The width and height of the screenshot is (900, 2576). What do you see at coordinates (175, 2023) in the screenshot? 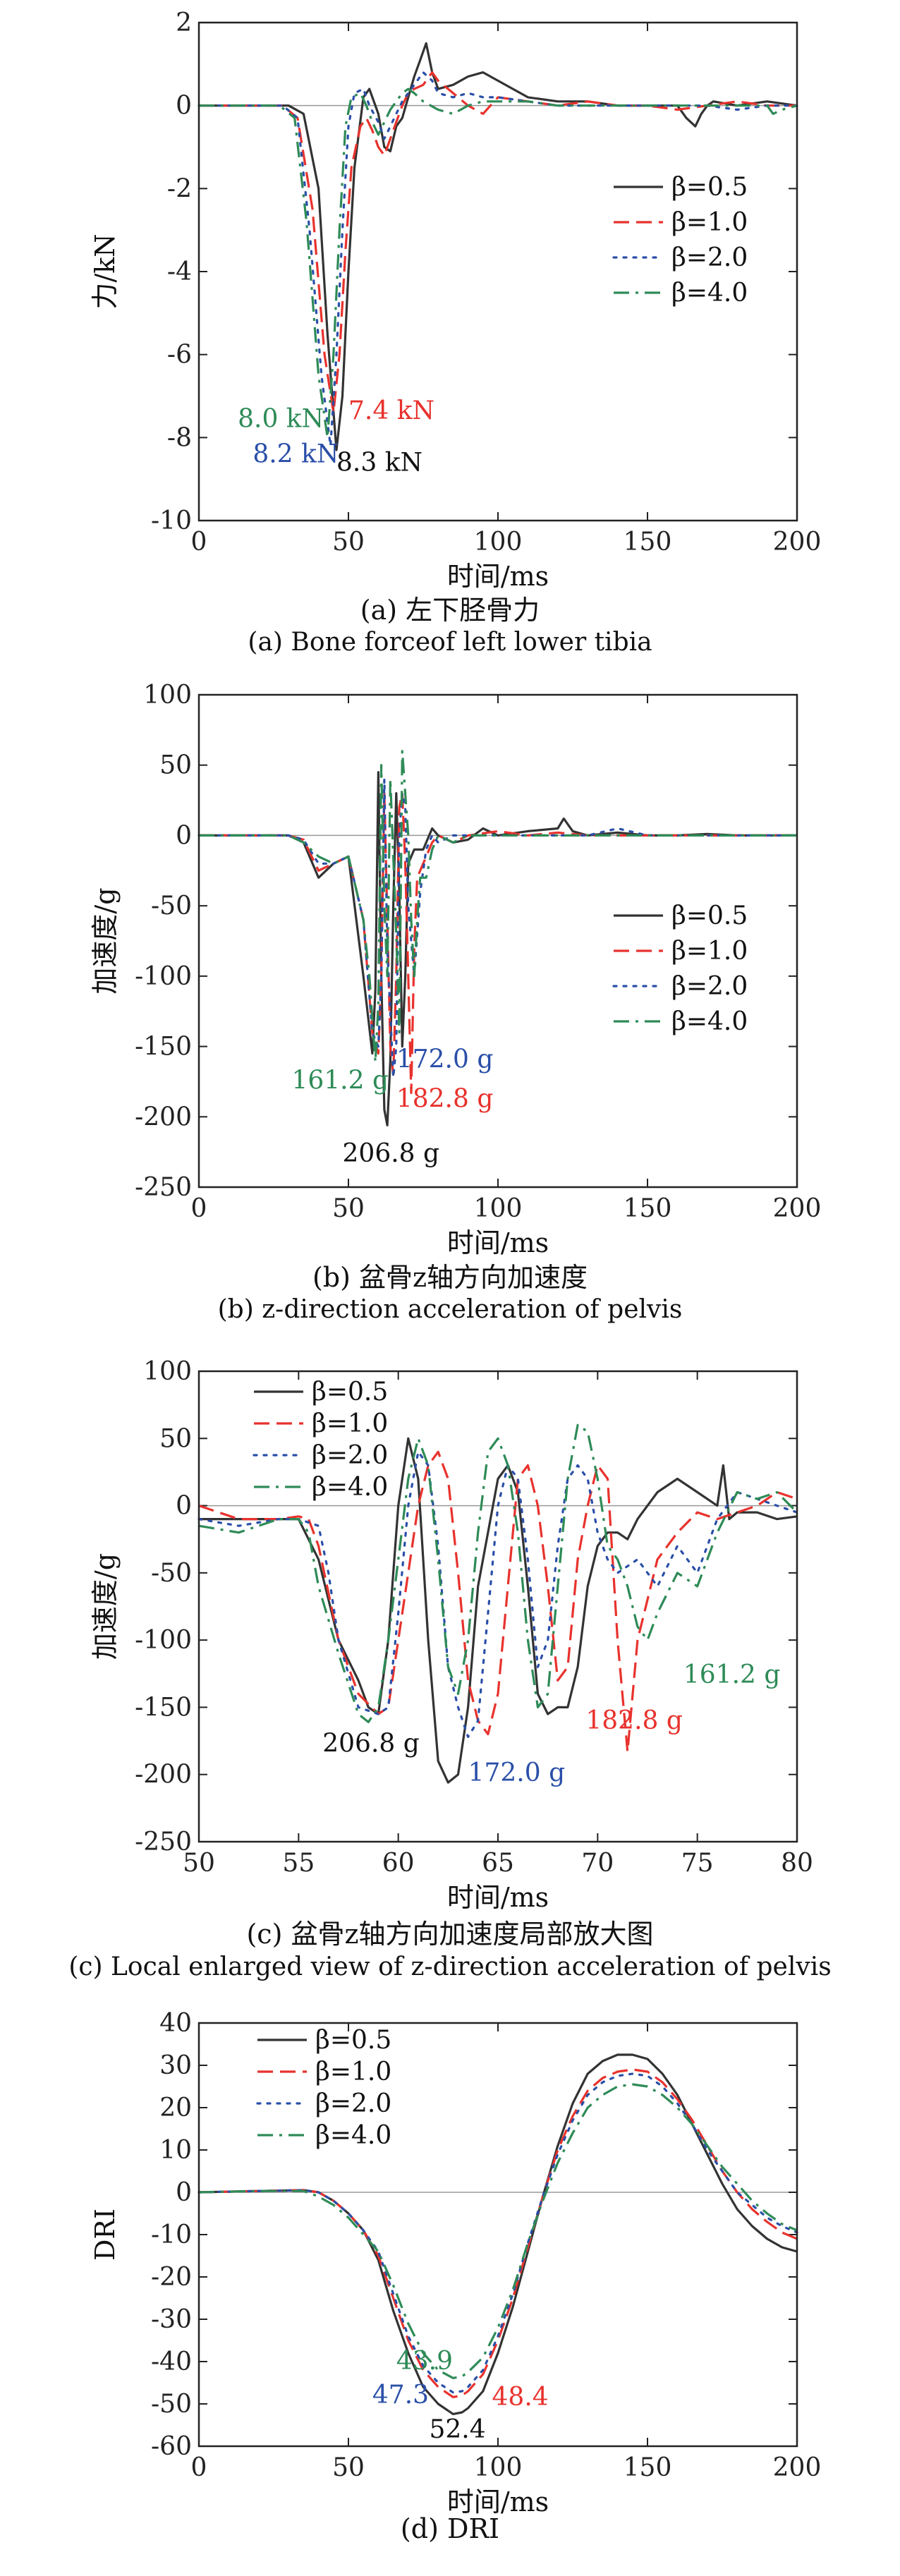
I see `y-tick-label: 40` at bounding box center [175, 2023].